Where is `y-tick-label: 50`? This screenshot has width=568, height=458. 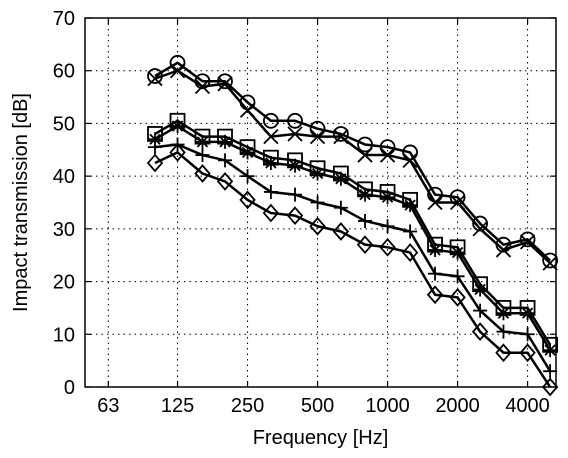 y-tick-label: 50 is located at coordinates (64, 124).